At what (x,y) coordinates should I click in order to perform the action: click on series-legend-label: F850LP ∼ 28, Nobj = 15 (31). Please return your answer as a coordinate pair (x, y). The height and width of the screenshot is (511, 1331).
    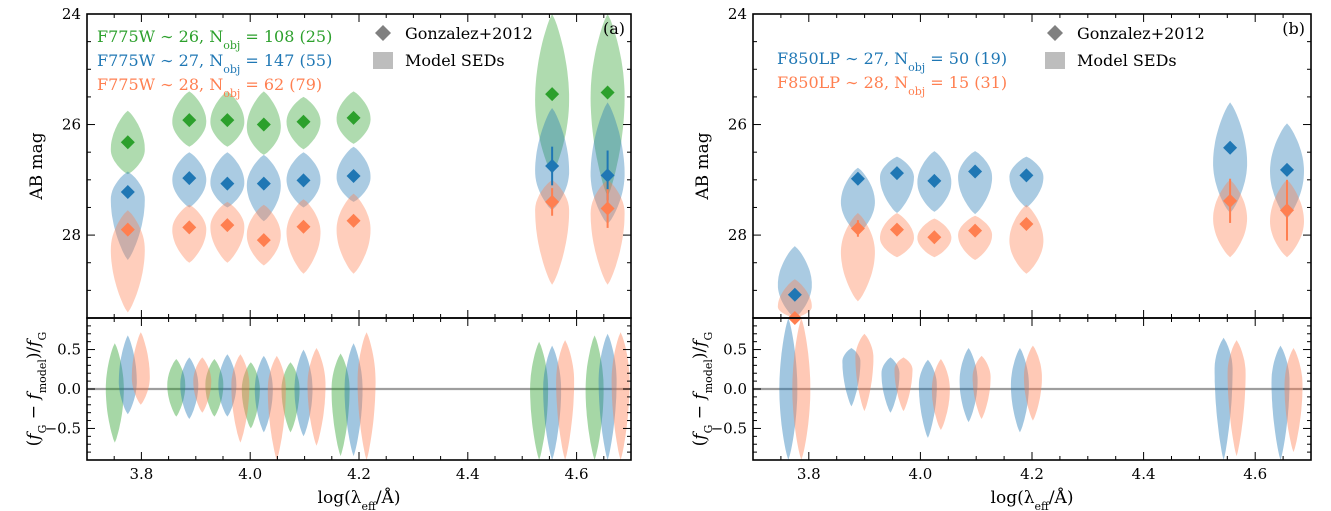
    Looking at the image, I should click on (892, 85).